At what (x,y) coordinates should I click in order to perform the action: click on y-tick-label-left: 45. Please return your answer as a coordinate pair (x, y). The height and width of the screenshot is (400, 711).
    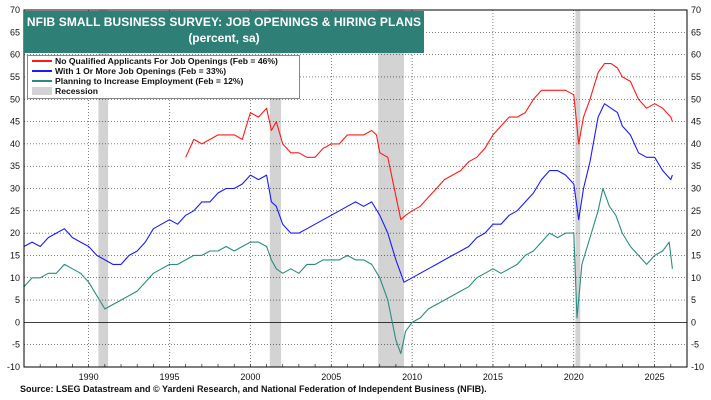
    Looking at the image, I should click on (15, 122).